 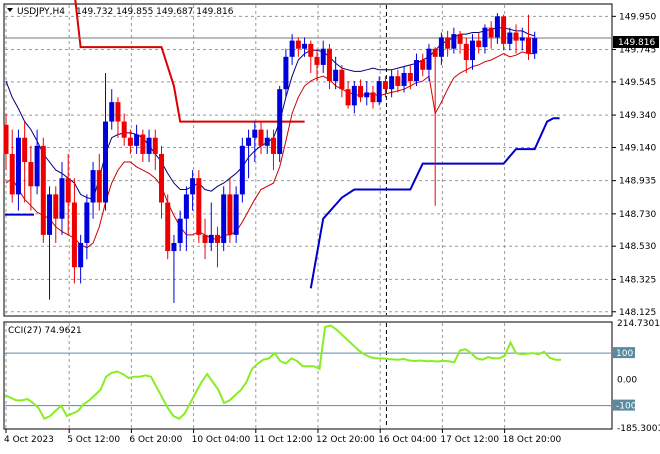 What do you see at coordinates (434, 203) in the screenshot?
I see `blue-step-line` at bounding box center [434, 203].